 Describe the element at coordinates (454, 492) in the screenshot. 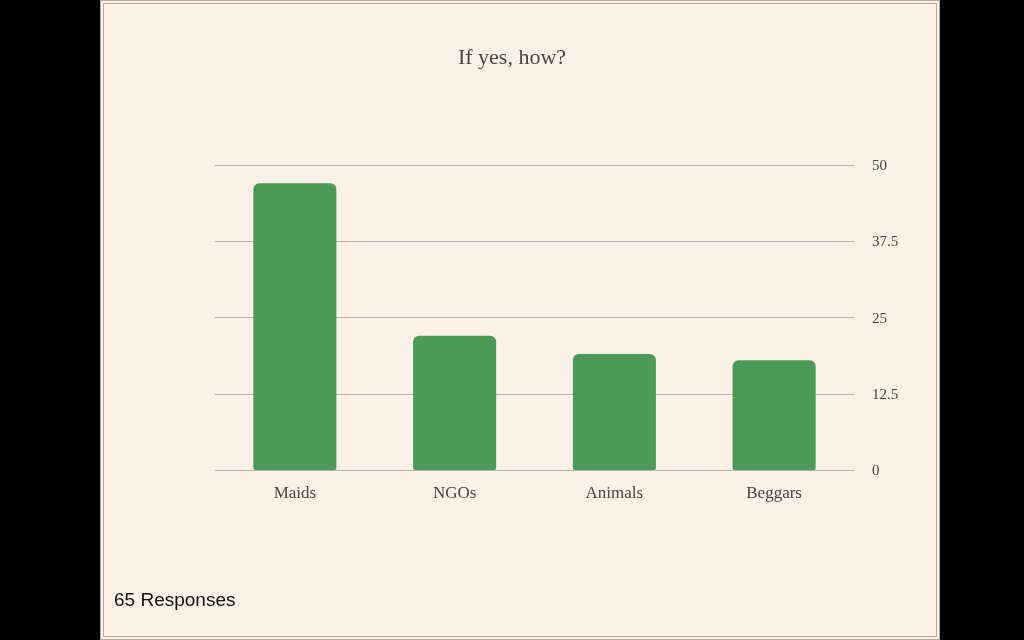

I see `x-tick-label: NGOs` at that location.